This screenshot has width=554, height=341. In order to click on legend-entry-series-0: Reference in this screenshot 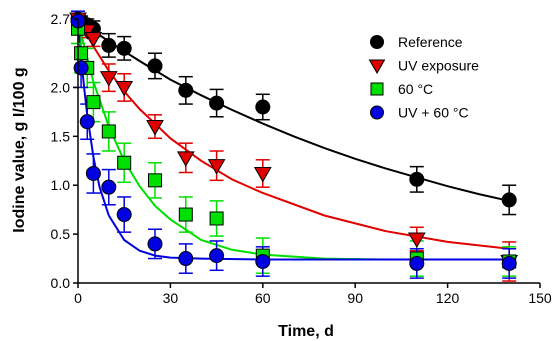, I will do `click(416, 42)`.